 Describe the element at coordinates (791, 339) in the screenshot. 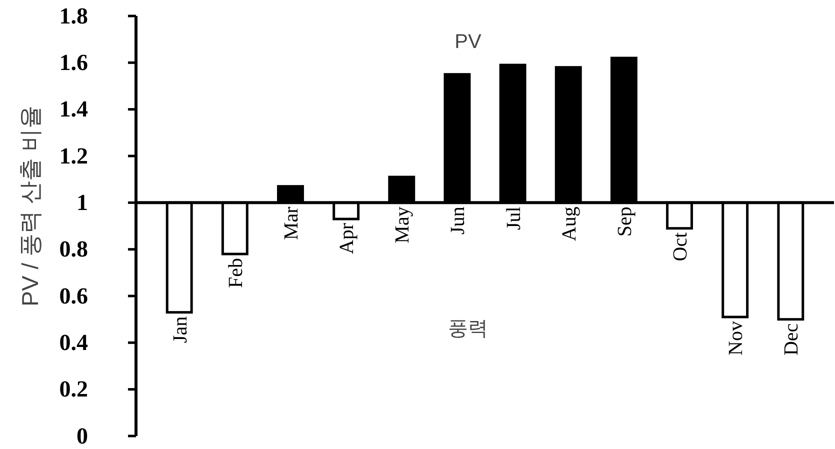

I see `x-tick-label: Dec` at that location.